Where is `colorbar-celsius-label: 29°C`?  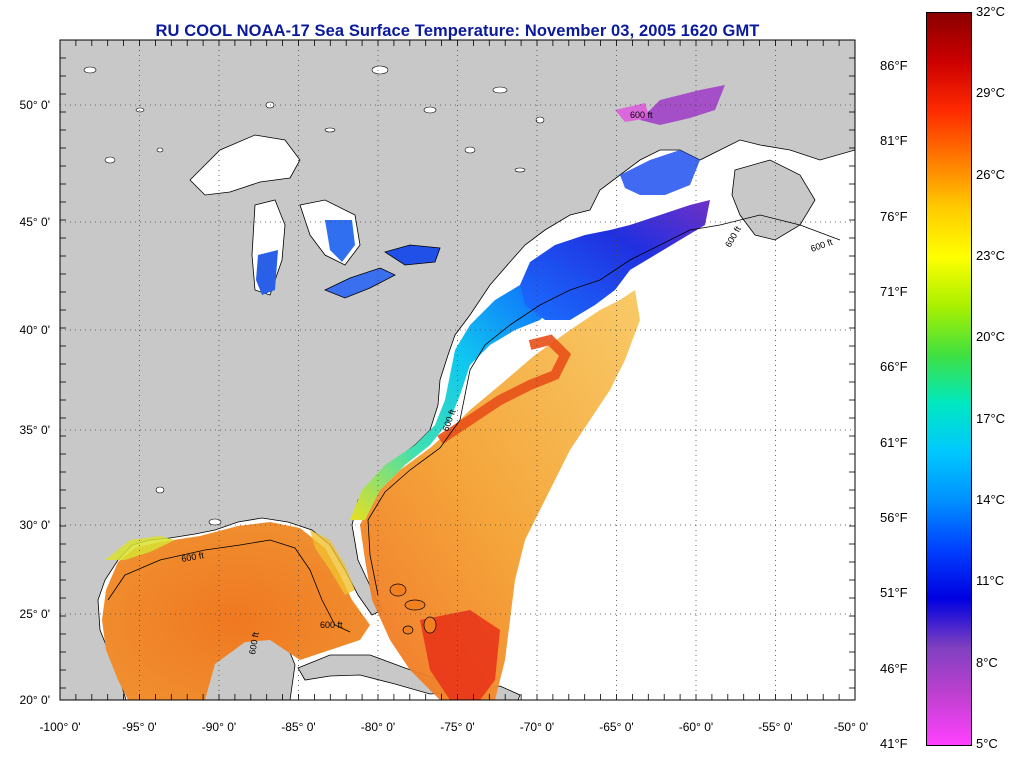 colorbar-celsius-label: 29°C is located at coordinates (991, 93).